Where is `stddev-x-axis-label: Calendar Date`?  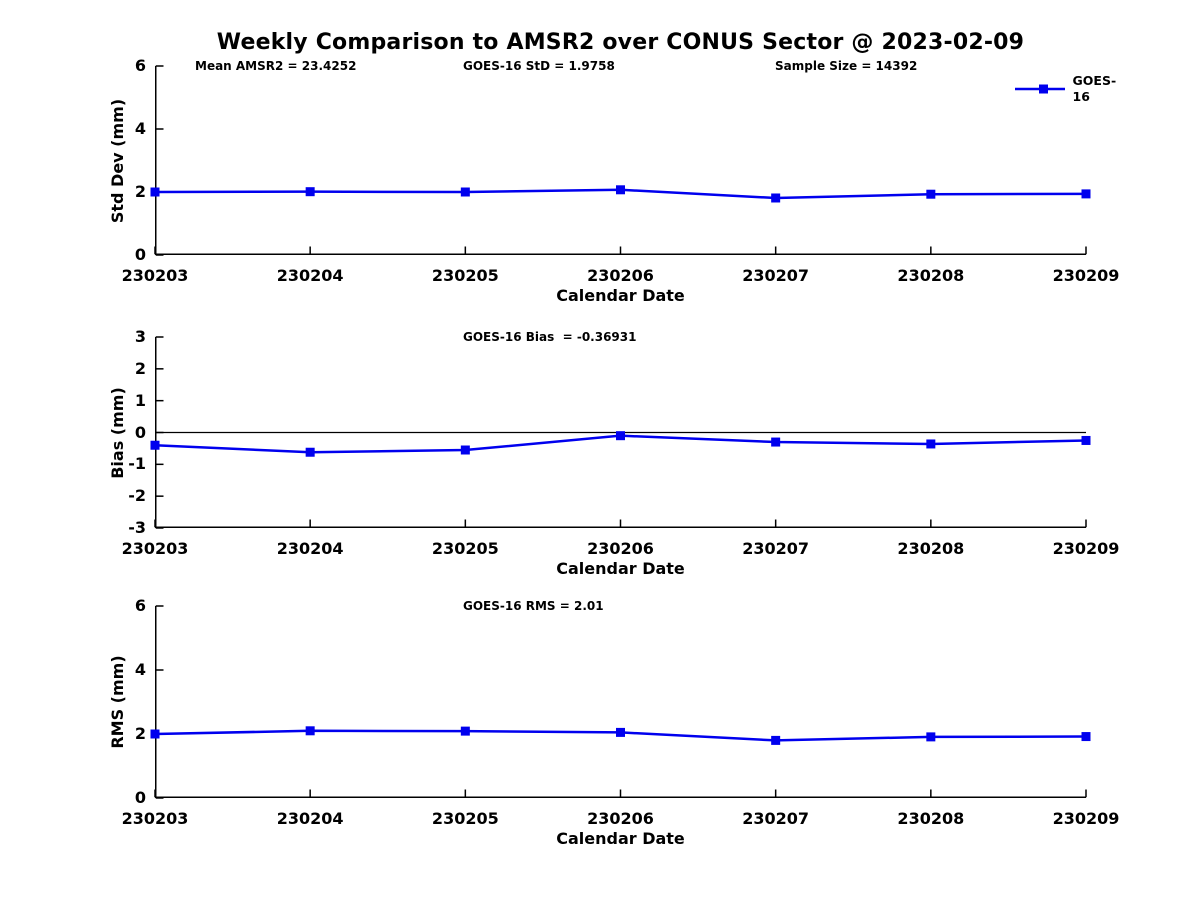 stddev-x-axis-label: Calendar Date is located at coordinates (620, 295).